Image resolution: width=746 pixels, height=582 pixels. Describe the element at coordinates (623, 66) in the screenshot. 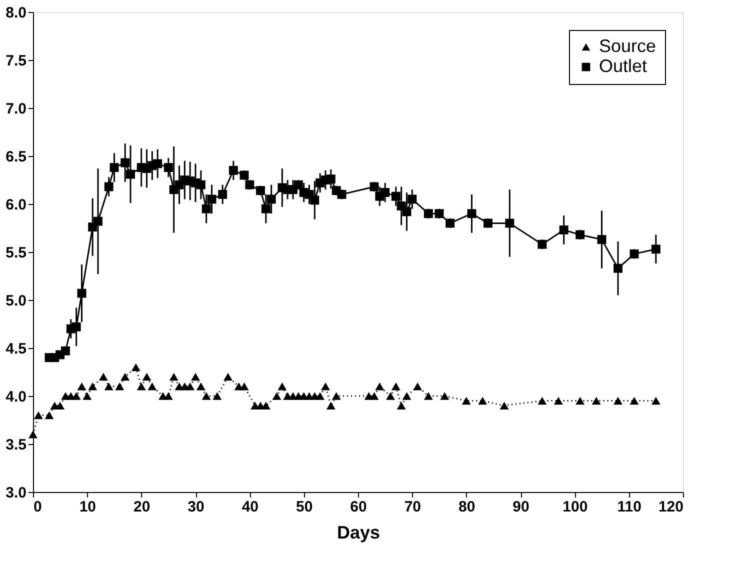

I see `legend-label: Outlet` at that location.